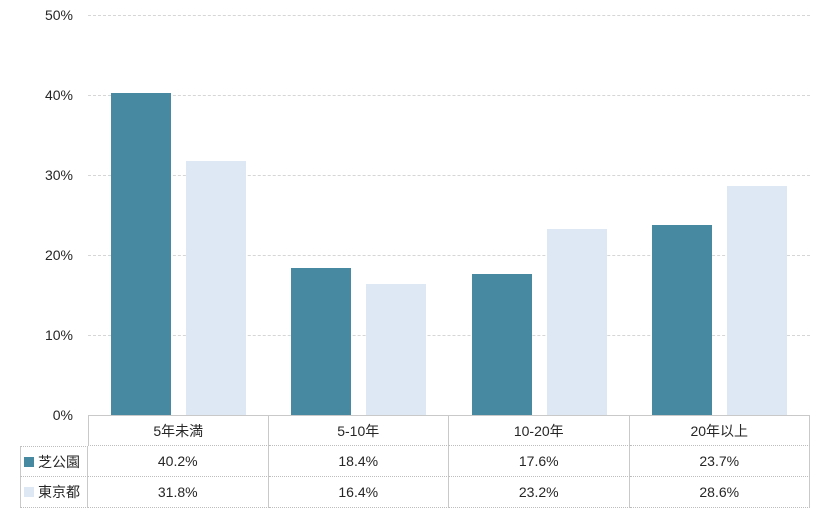 The width and height of the screenshot is (820, 510). Describe the element at coordinates (54, 430) in the screenshot. I see `table-corner-cell` at that location.